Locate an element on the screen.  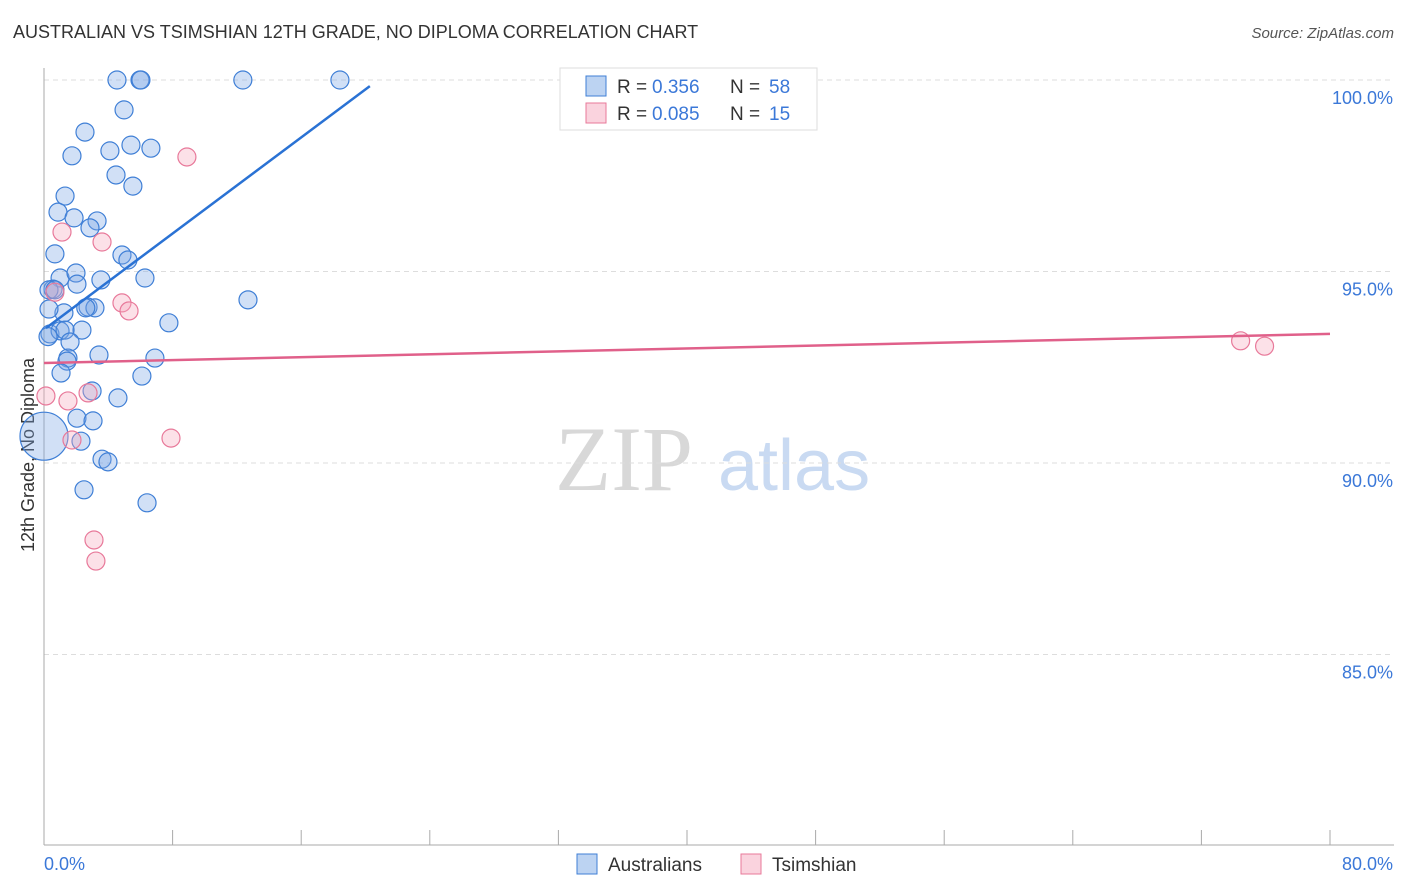
source-label: Source: ZipAtlas.com is located at coordinates (1322, 33).